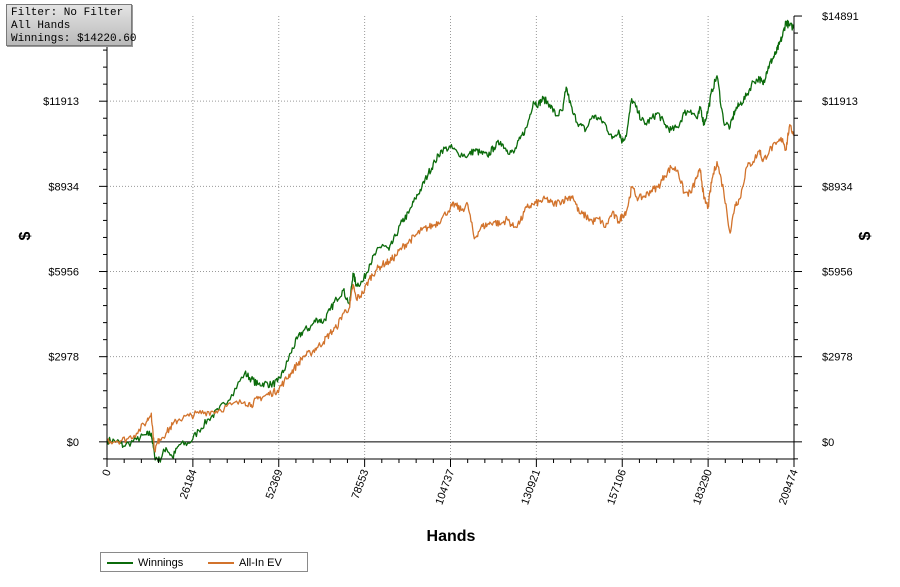 The height and width of the screenshot is (587, 900). Describe the element at coordinates (789, 487) in the screenshot. I see `x-tick-label: 209474` at that location.